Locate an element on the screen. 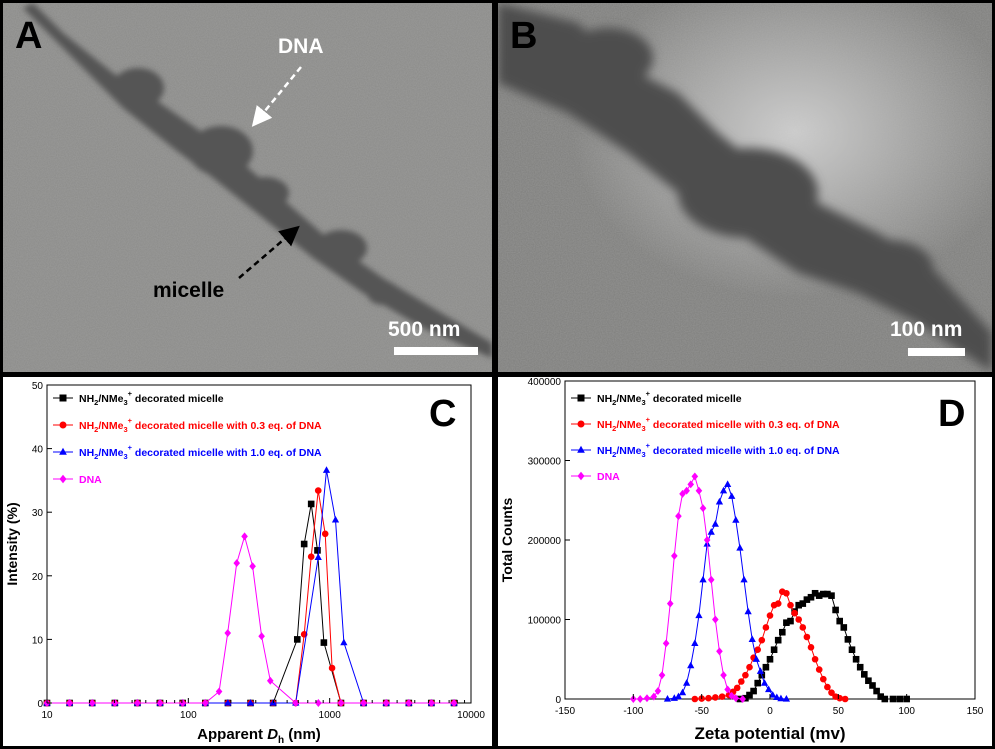 Image resolution: width=995 pixels, height=749 pixels. x-tick-label: 1000 is located at coordinates (330, 715).